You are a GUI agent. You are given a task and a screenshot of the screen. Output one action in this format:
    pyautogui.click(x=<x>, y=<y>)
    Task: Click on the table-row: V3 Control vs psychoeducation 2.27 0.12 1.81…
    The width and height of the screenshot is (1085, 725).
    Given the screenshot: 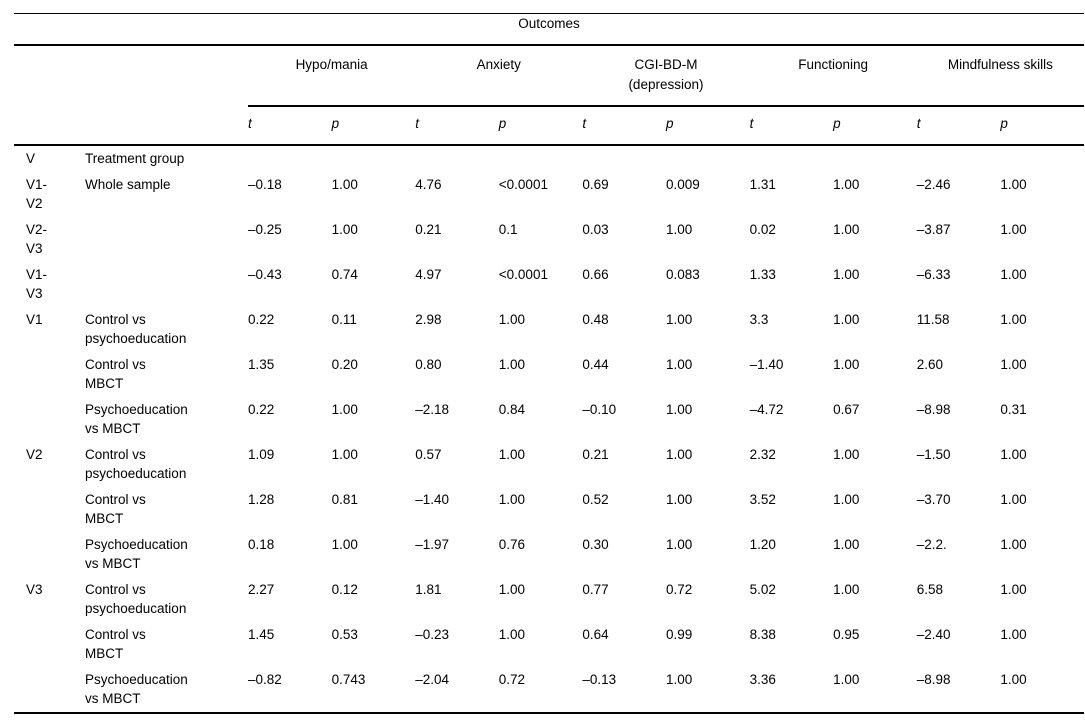 What is the action you would take?
    pyautogui.click(x=549, y=599)
    